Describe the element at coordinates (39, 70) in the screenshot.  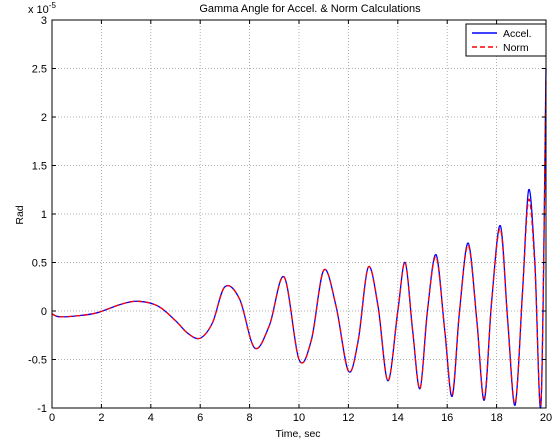
I see `y-tick-label: 2.5` at that location.